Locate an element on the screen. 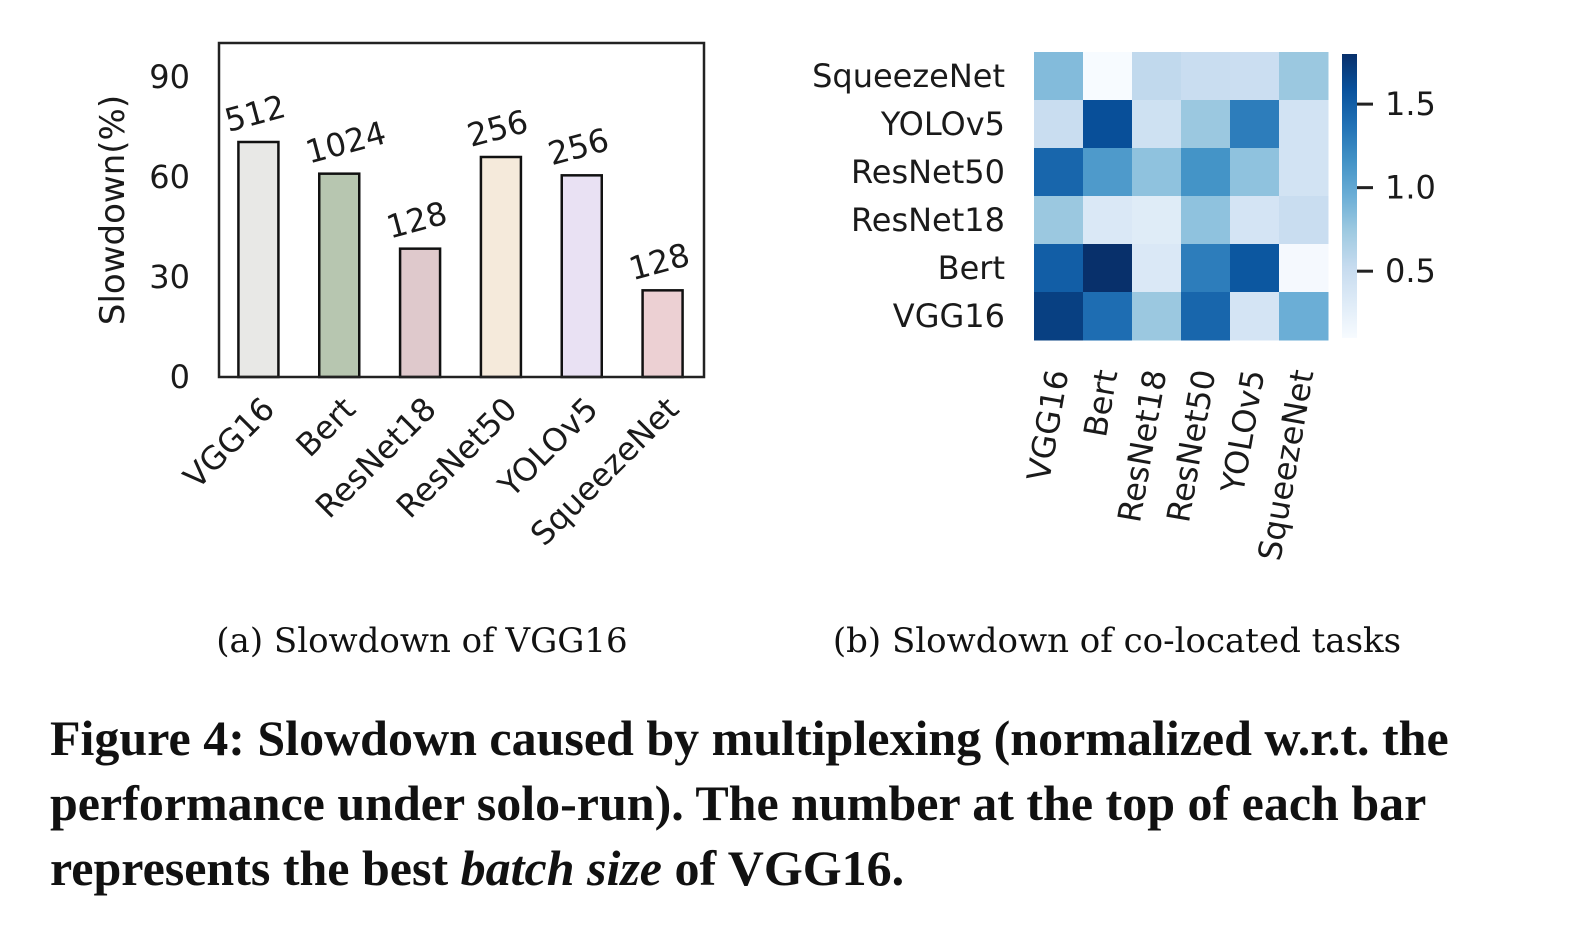 The height and width of the screenshot is (940, 1591). y-axis-label: Slowdown(%) is located at coordinates (113, 210).